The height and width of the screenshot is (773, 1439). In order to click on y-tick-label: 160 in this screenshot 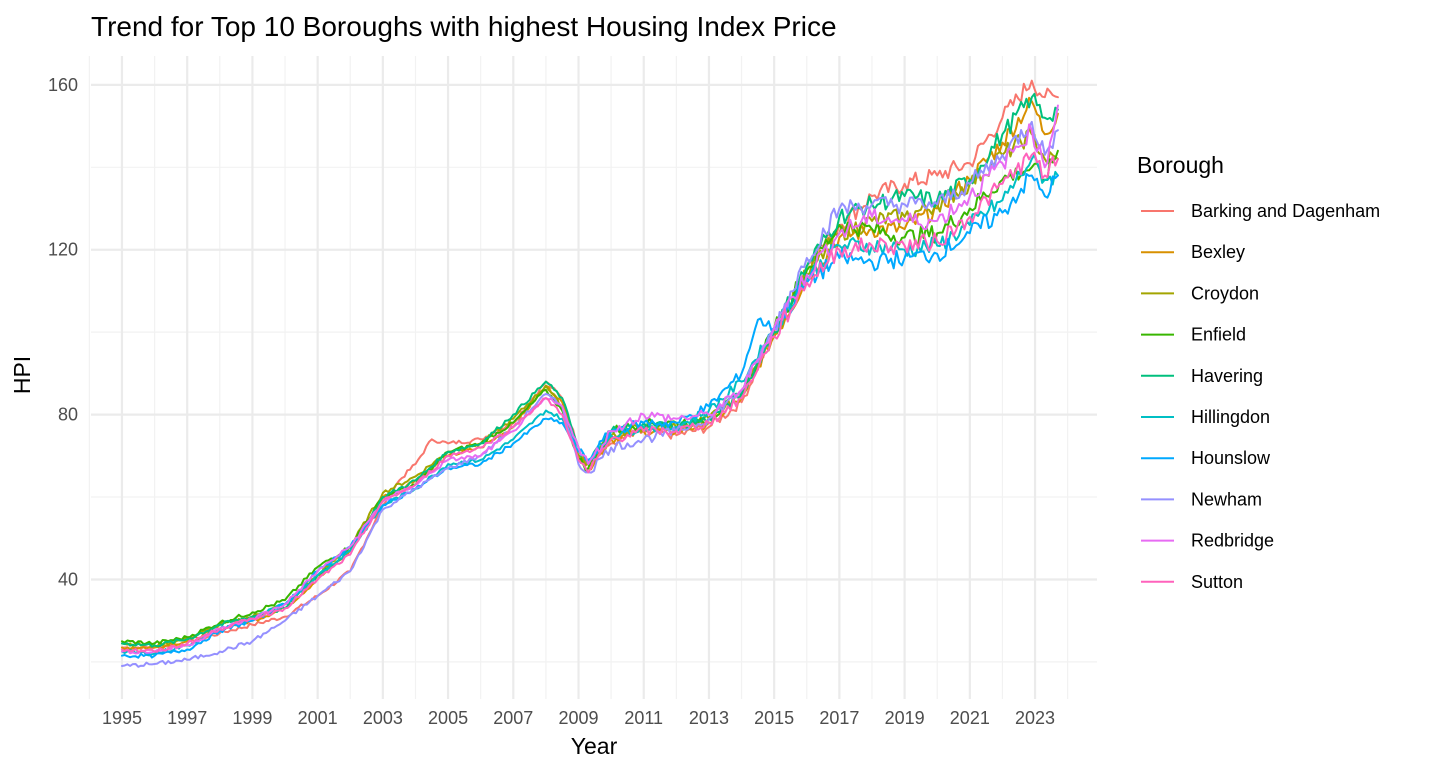, I will do `click(63, 85)`.